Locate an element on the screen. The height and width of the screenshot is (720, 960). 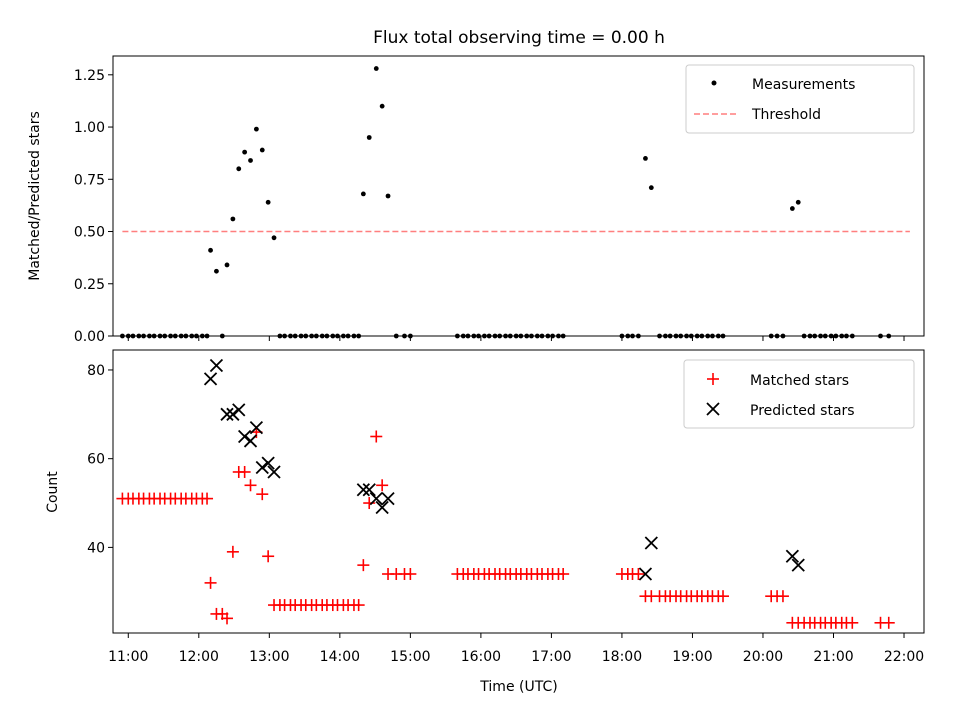
x-tick-label: 18:00 is located at coordinates (622, 657).